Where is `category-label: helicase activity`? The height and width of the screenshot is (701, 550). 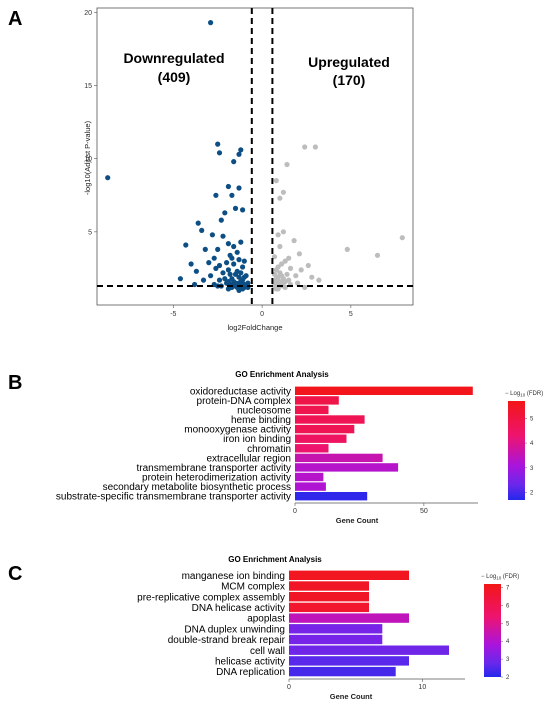 category-label: helicase activity is located at coordinates (250, 661).